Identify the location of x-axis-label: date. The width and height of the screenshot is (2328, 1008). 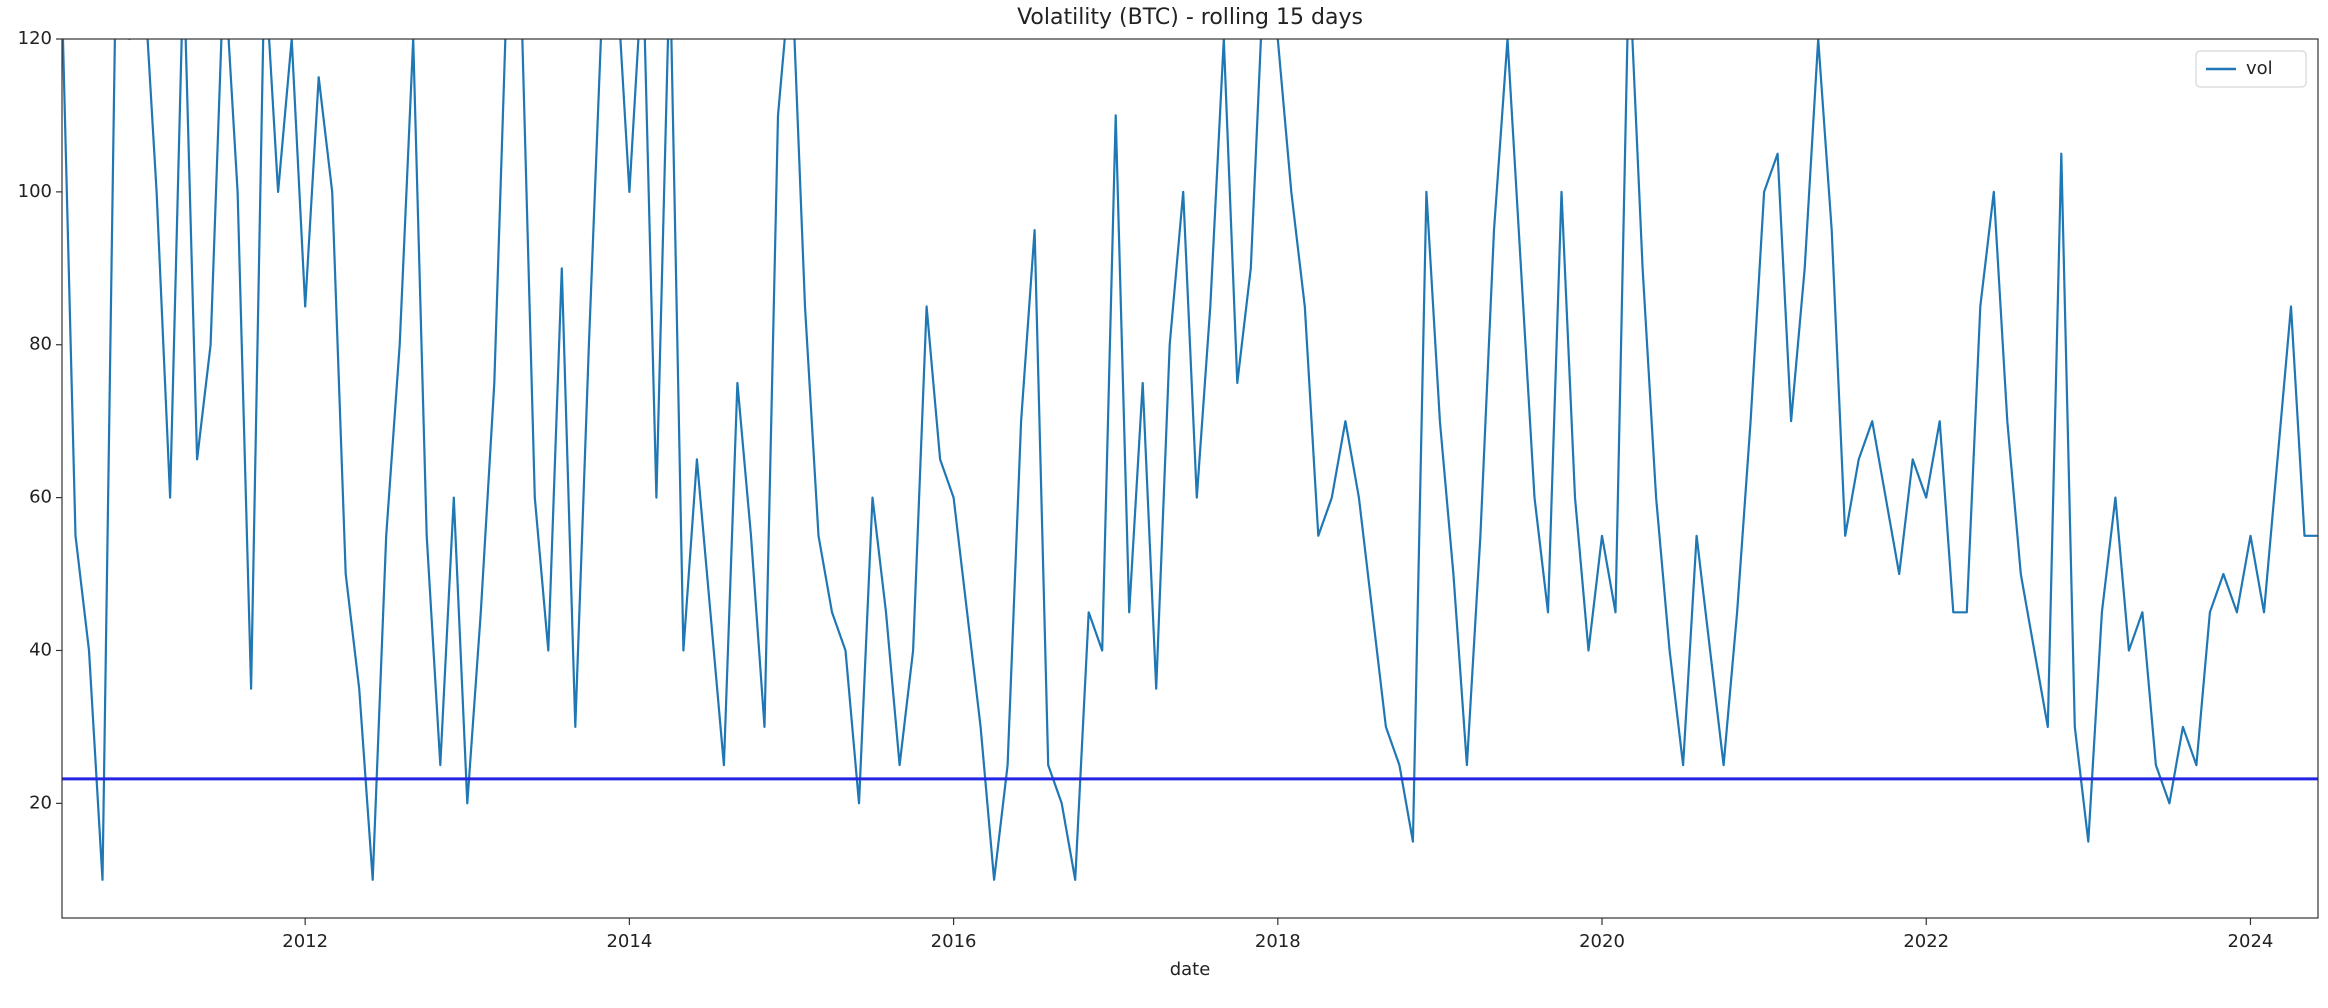
(1190, 969).